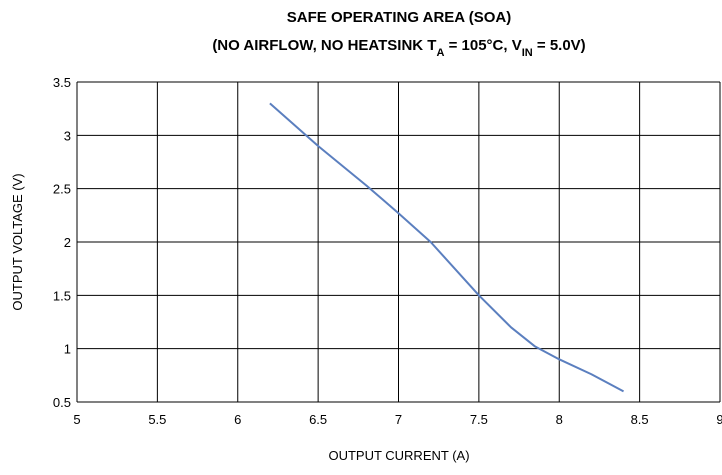 The image size is (722, 475). What do you see at coordinates (559, 419) in the screenshot?
I see `x-tick-label: 8` at bounding box center [559, 419].